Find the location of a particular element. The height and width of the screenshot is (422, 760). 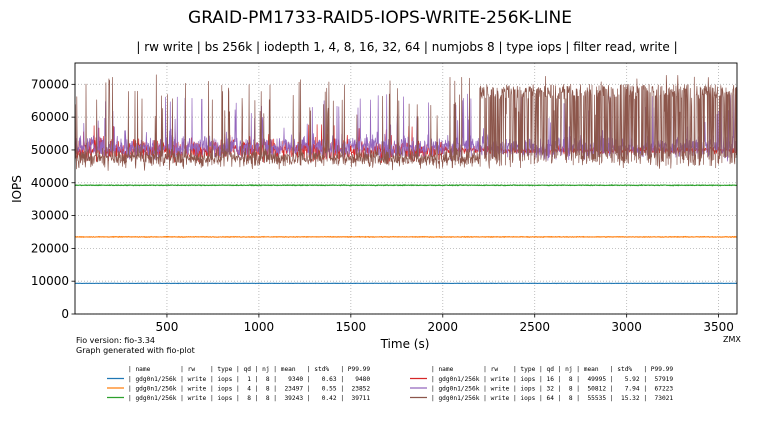

footer-fio-version: Fio version: fio-3.34 is located at coordinates (115, 340).